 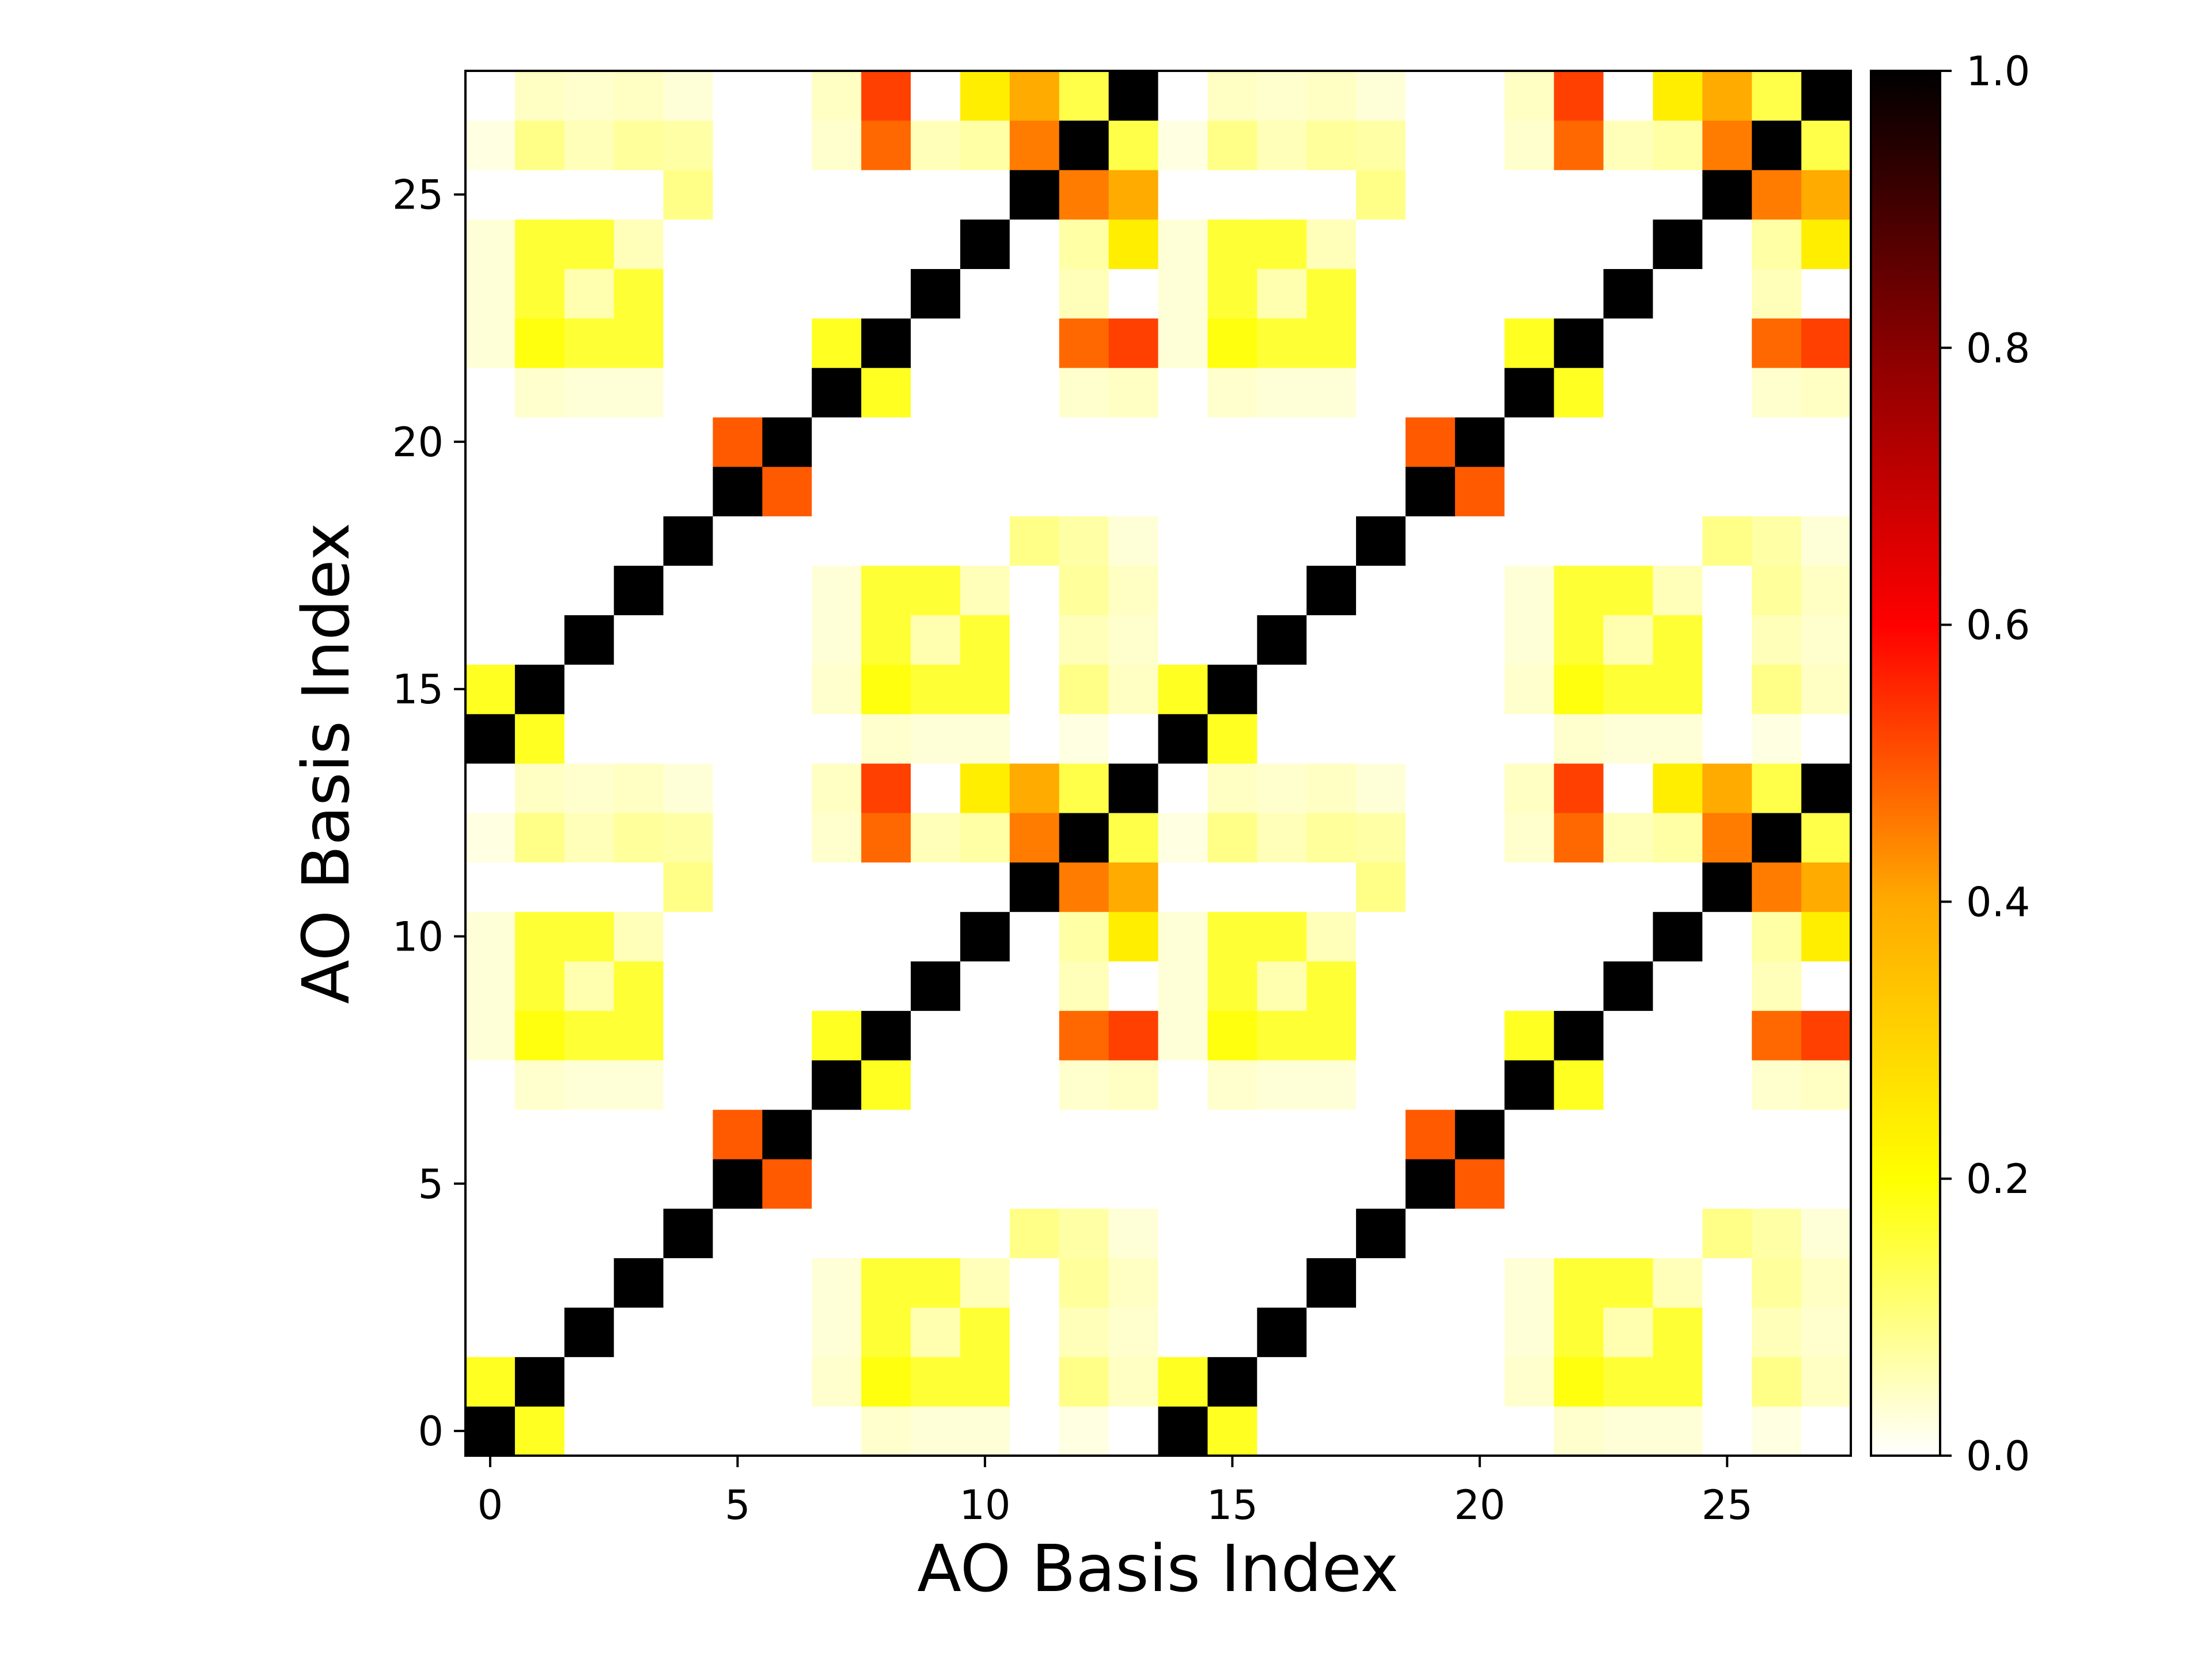 I want to click on x-tick-label: 0, so click(x=490, y=1505).